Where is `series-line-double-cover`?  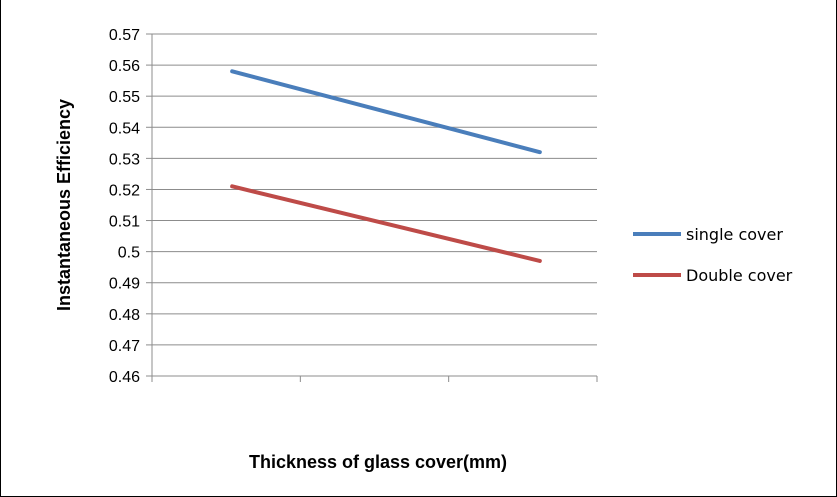 series-line-double-cover is located at coordinates (386, 223).